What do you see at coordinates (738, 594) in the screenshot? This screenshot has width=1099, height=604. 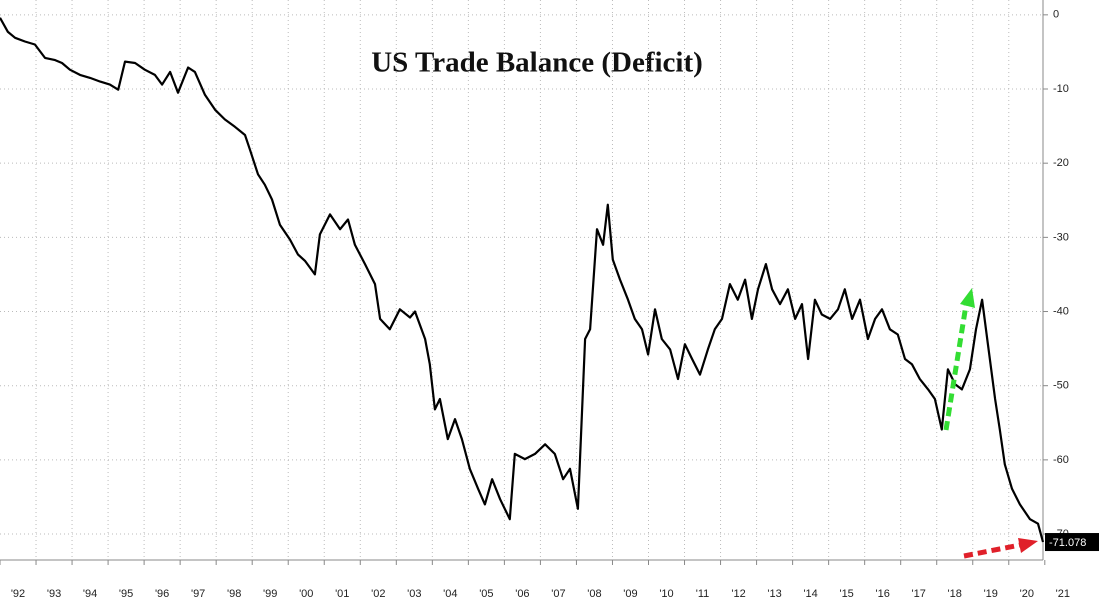 I see `x-tick-label: '12` at bounding box center [738, 594].